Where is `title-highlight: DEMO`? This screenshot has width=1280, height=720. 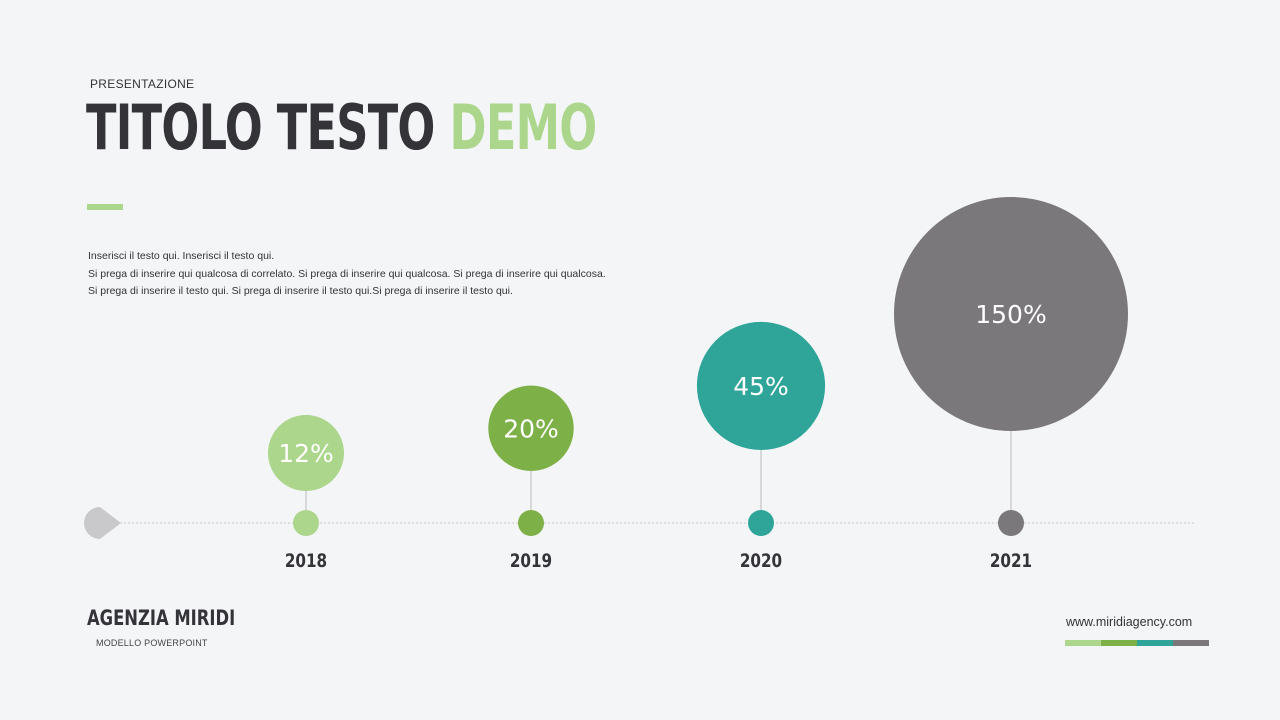 title-highlight: DEMO is located at coordinates (523, 127).